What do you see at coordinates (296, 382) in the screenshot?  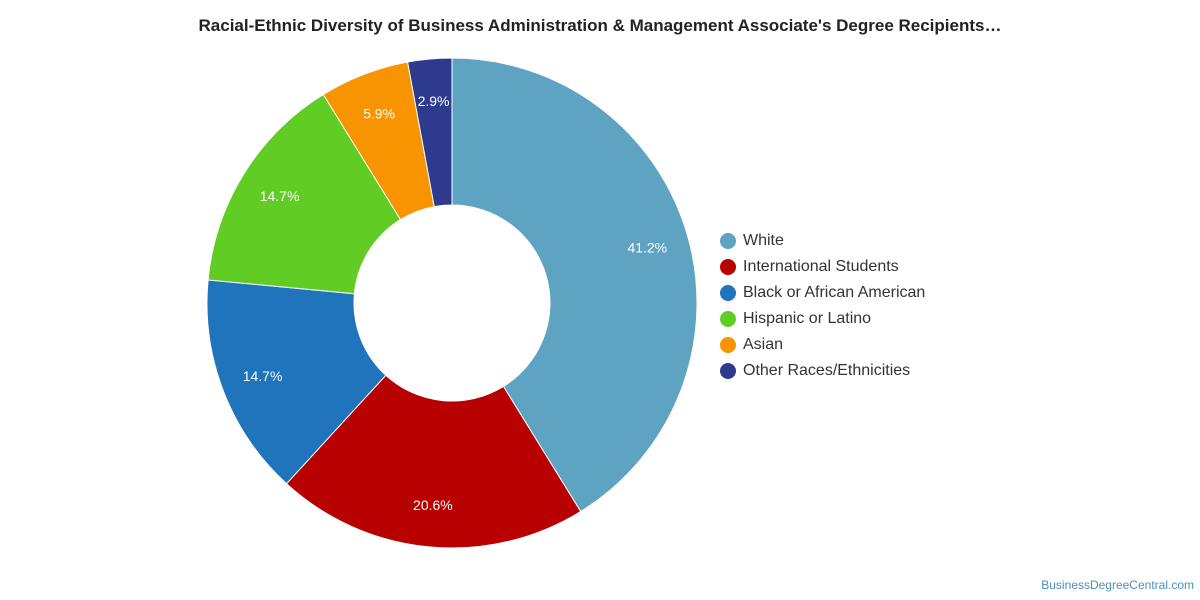 I see `slice-black-or-african-american` at bounding box center [296, 382].